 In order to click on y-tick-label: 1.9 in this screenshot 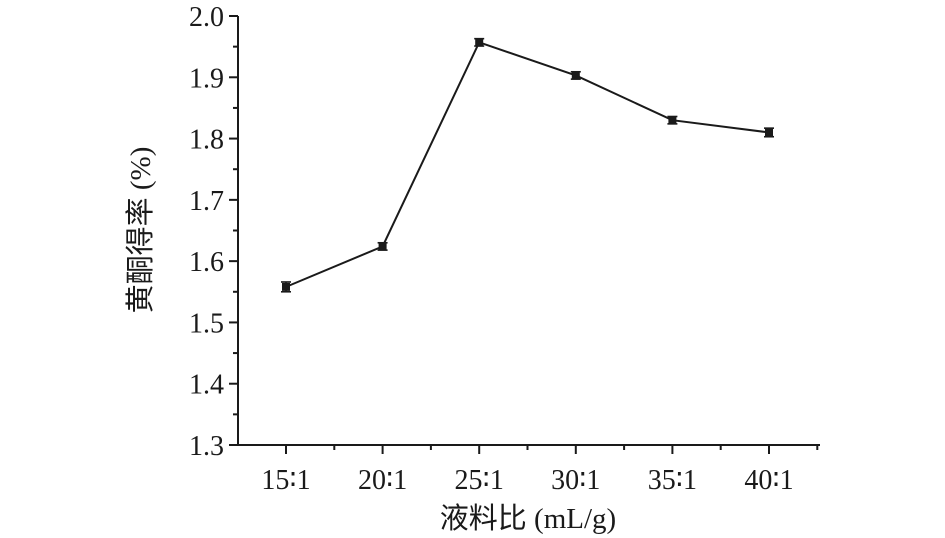, I will do `click(206, 78)`.